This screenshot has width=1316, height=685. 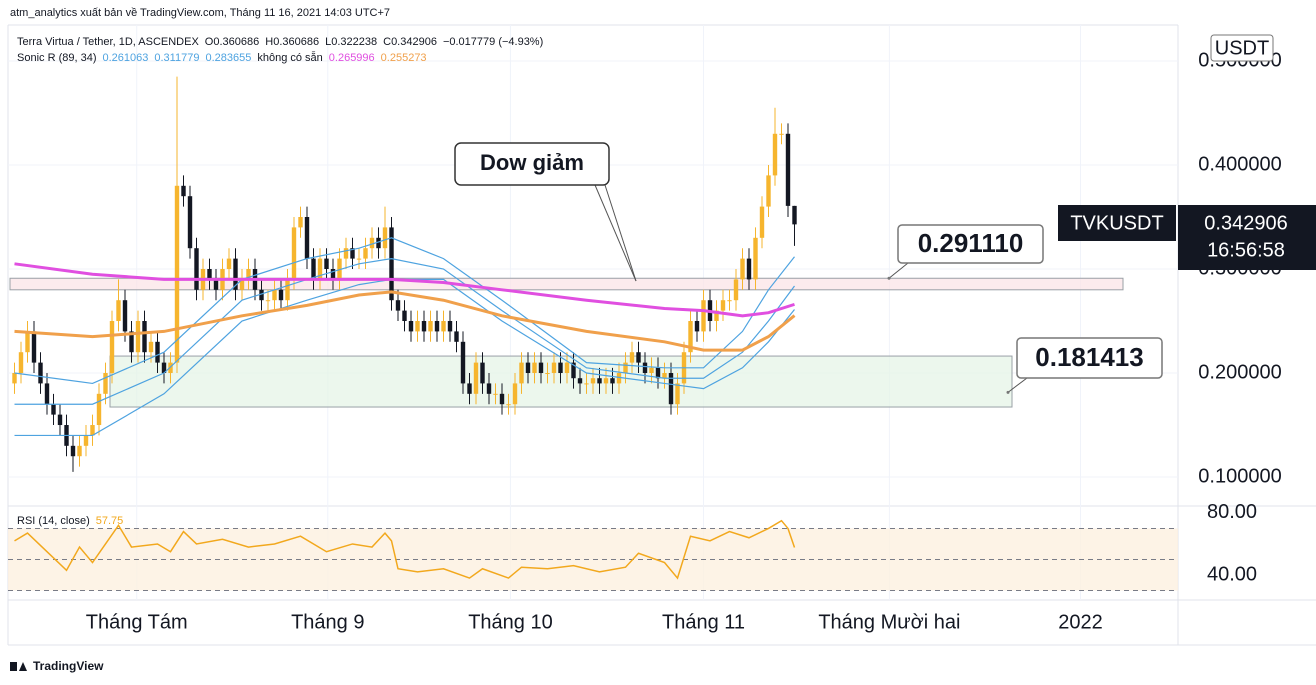 What do you see at coordinates (328, 42) in the screenshot?
I see `ohlc-prefix: L` at bounding box center [328, 42].